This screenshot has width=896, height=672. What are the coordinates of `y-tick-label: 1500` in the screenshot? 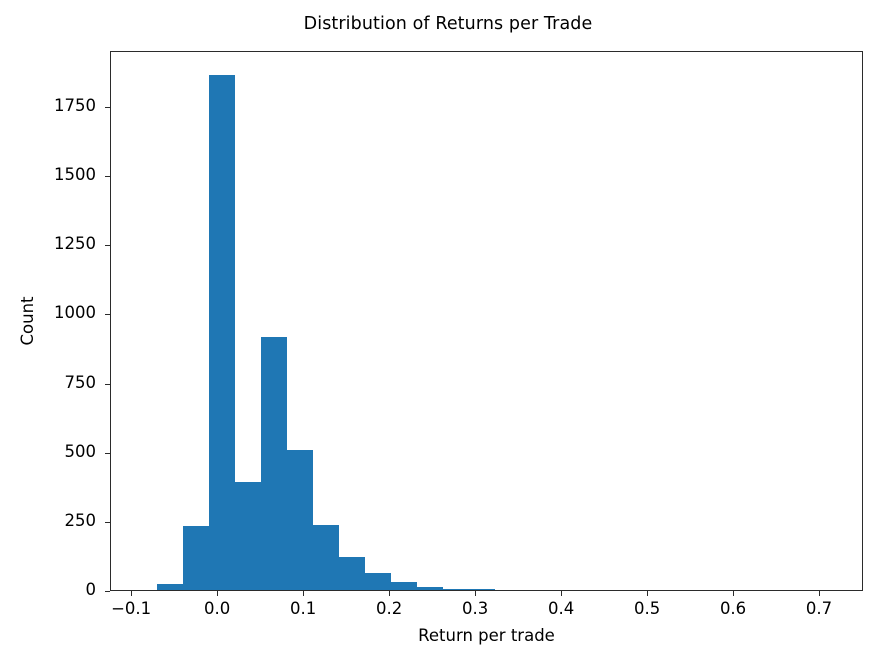 It's located at (75, 175).